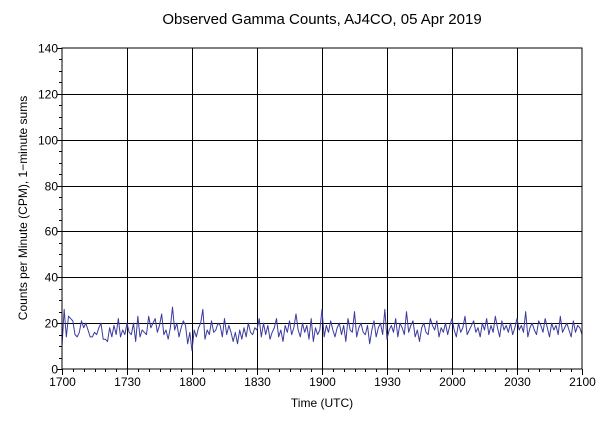 The height and width of the screenshot is (433, 600). Describe the element at coordinates (52, 324) in the screenshot. I see `y-tick-label: 20` at that location.